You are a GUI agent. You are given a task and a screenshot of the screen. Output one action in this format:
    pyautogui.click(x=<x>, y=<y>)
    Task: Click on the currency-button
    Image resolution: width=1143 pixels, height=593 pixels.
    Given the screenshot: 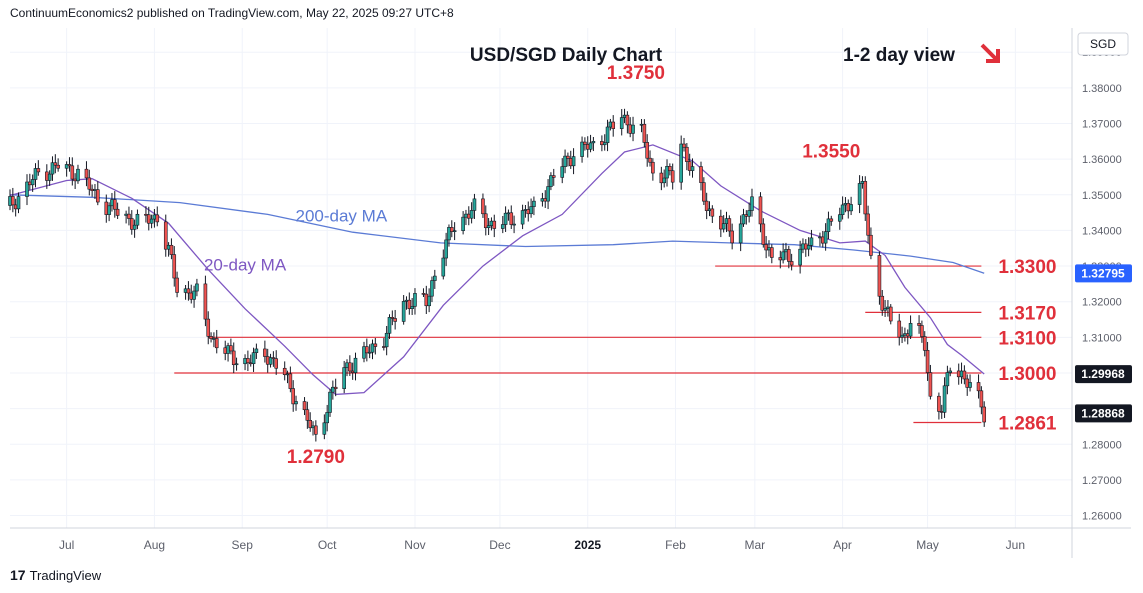 What is the action you would take?
    pyautogui.click(x=1103, y=44)
    